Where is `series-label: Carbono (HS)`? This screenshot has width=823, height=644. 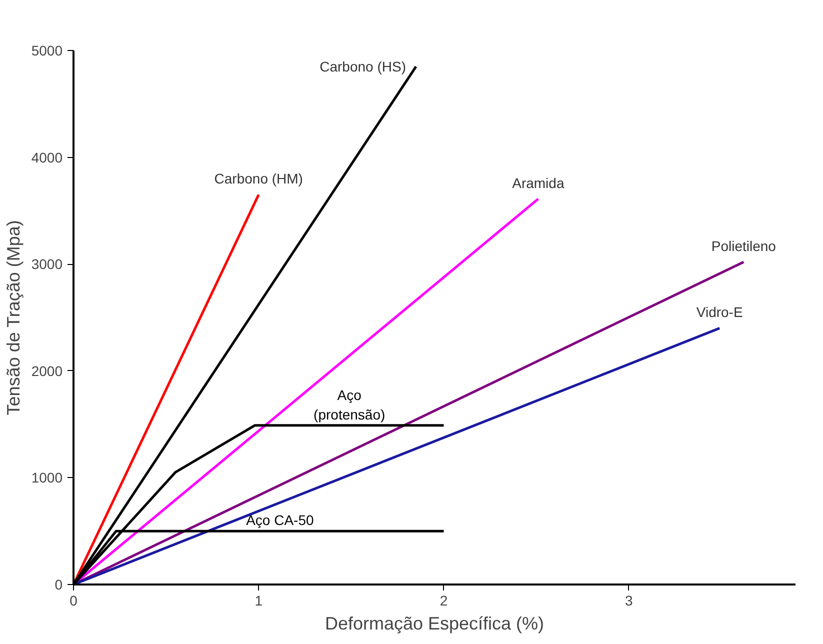
series-label: Carbono (HS) is located at coordinates (363, 66).